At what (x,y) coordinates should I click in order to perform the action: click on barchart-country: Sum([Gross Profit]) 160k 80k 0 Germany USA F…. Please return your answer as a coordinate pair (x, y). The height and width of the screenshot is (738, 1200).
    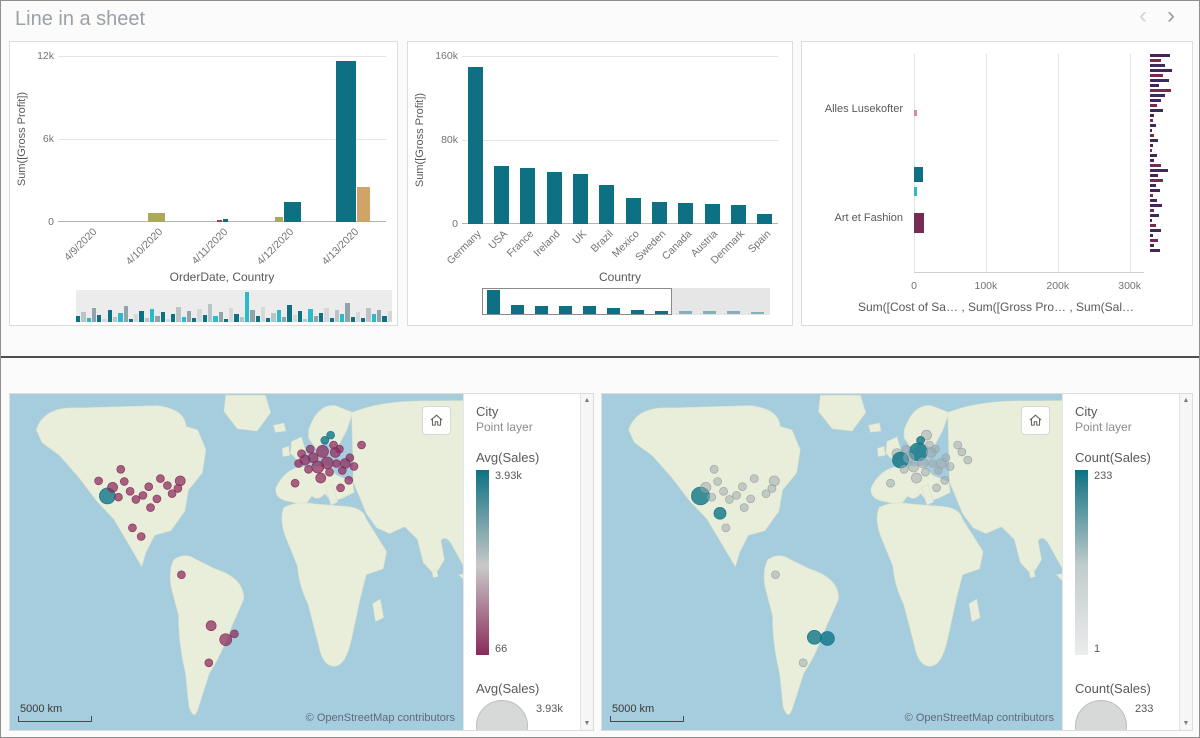
    Looking at the image, I should click on (600, 183).